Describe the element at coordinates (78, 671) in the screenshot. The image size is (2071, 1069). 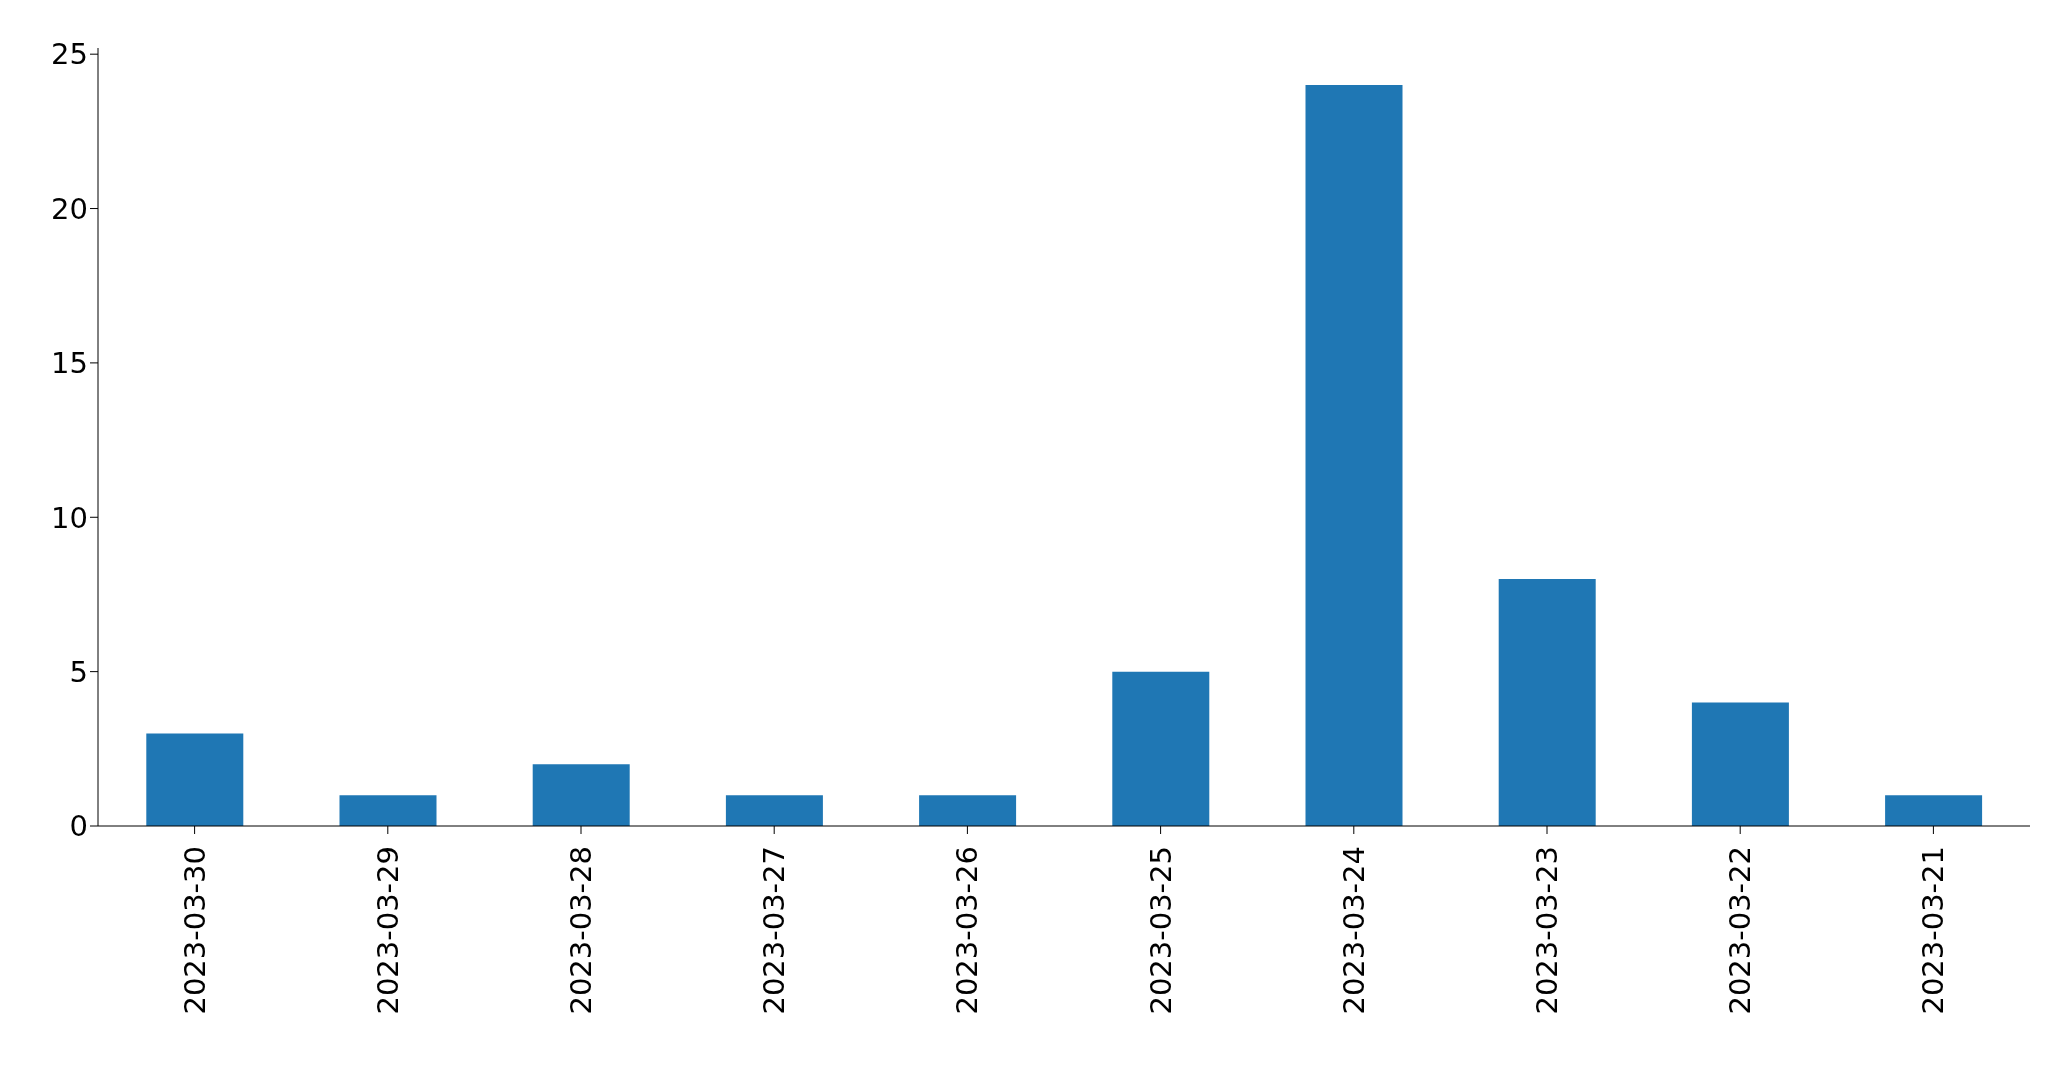
I see `y-tick-label: 5` at that location.